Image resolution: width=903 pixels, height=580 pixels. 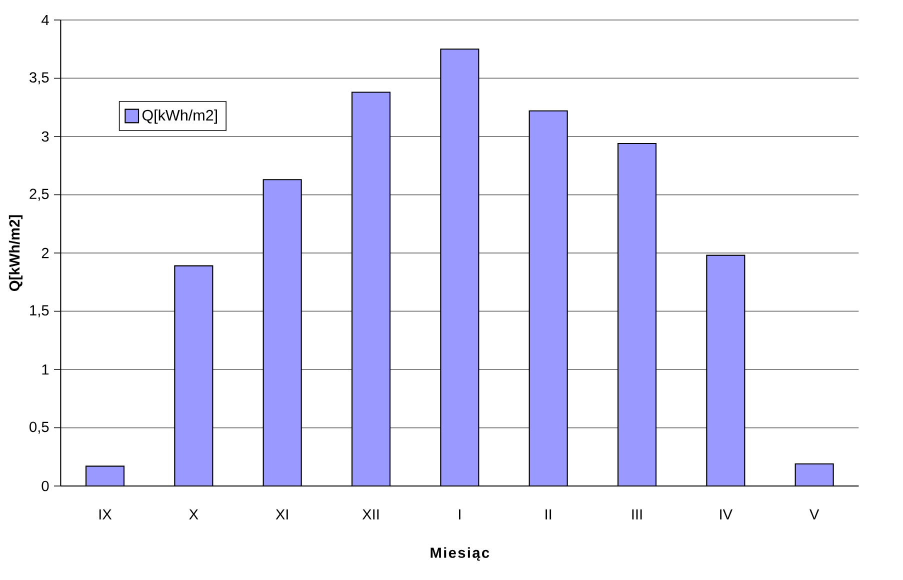 What do you see at coordinates (549, 514) in the screenshot?
I see `x-tick-label: II` at bounding box center [549, 514].